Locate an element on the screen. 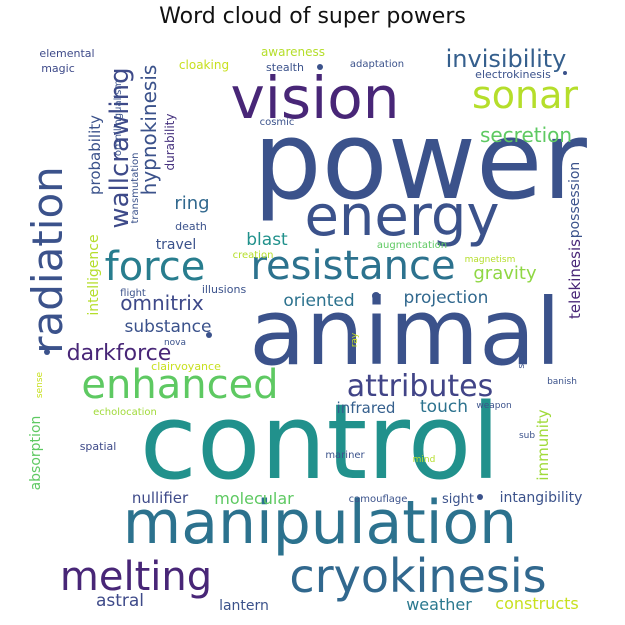 The width and height of the screenshot is (625, 625). word-melting: melting is located at coordinates (136, 577).